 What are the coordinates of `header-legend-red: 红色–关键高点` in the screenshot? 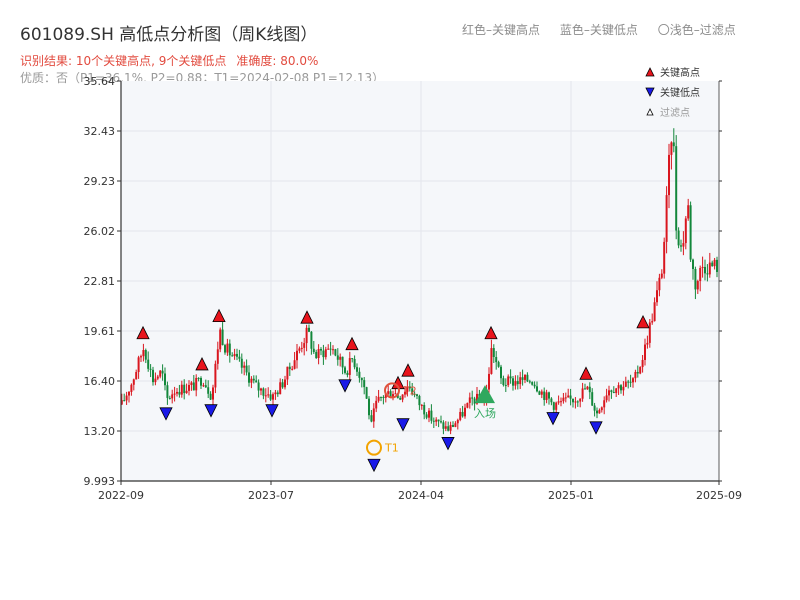 It's located at (501, 30).